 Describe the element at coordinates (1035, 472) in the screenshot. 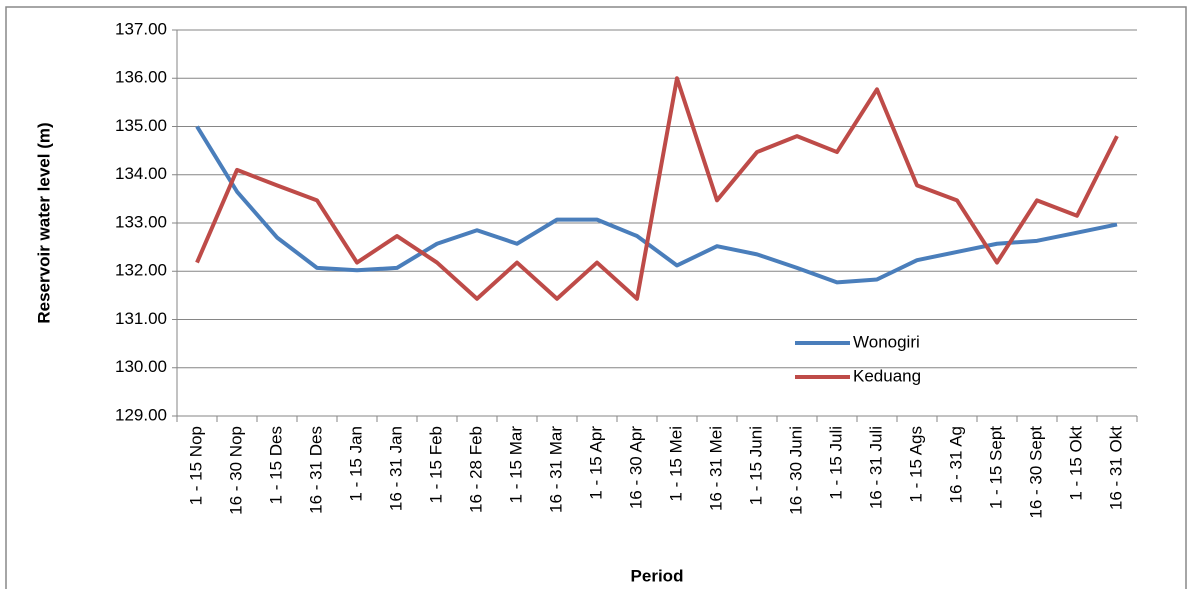

I see `x-tick-label: 16 - 30 Sept` at that location.